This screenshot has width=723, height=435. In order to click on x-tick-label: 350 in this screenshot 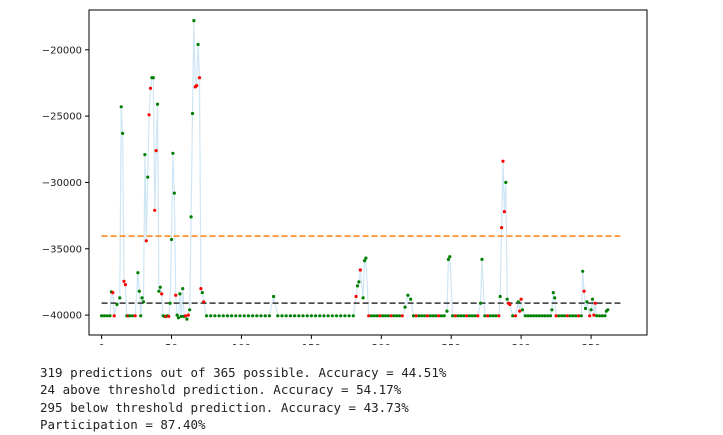, I will do `click(591, 344)`.